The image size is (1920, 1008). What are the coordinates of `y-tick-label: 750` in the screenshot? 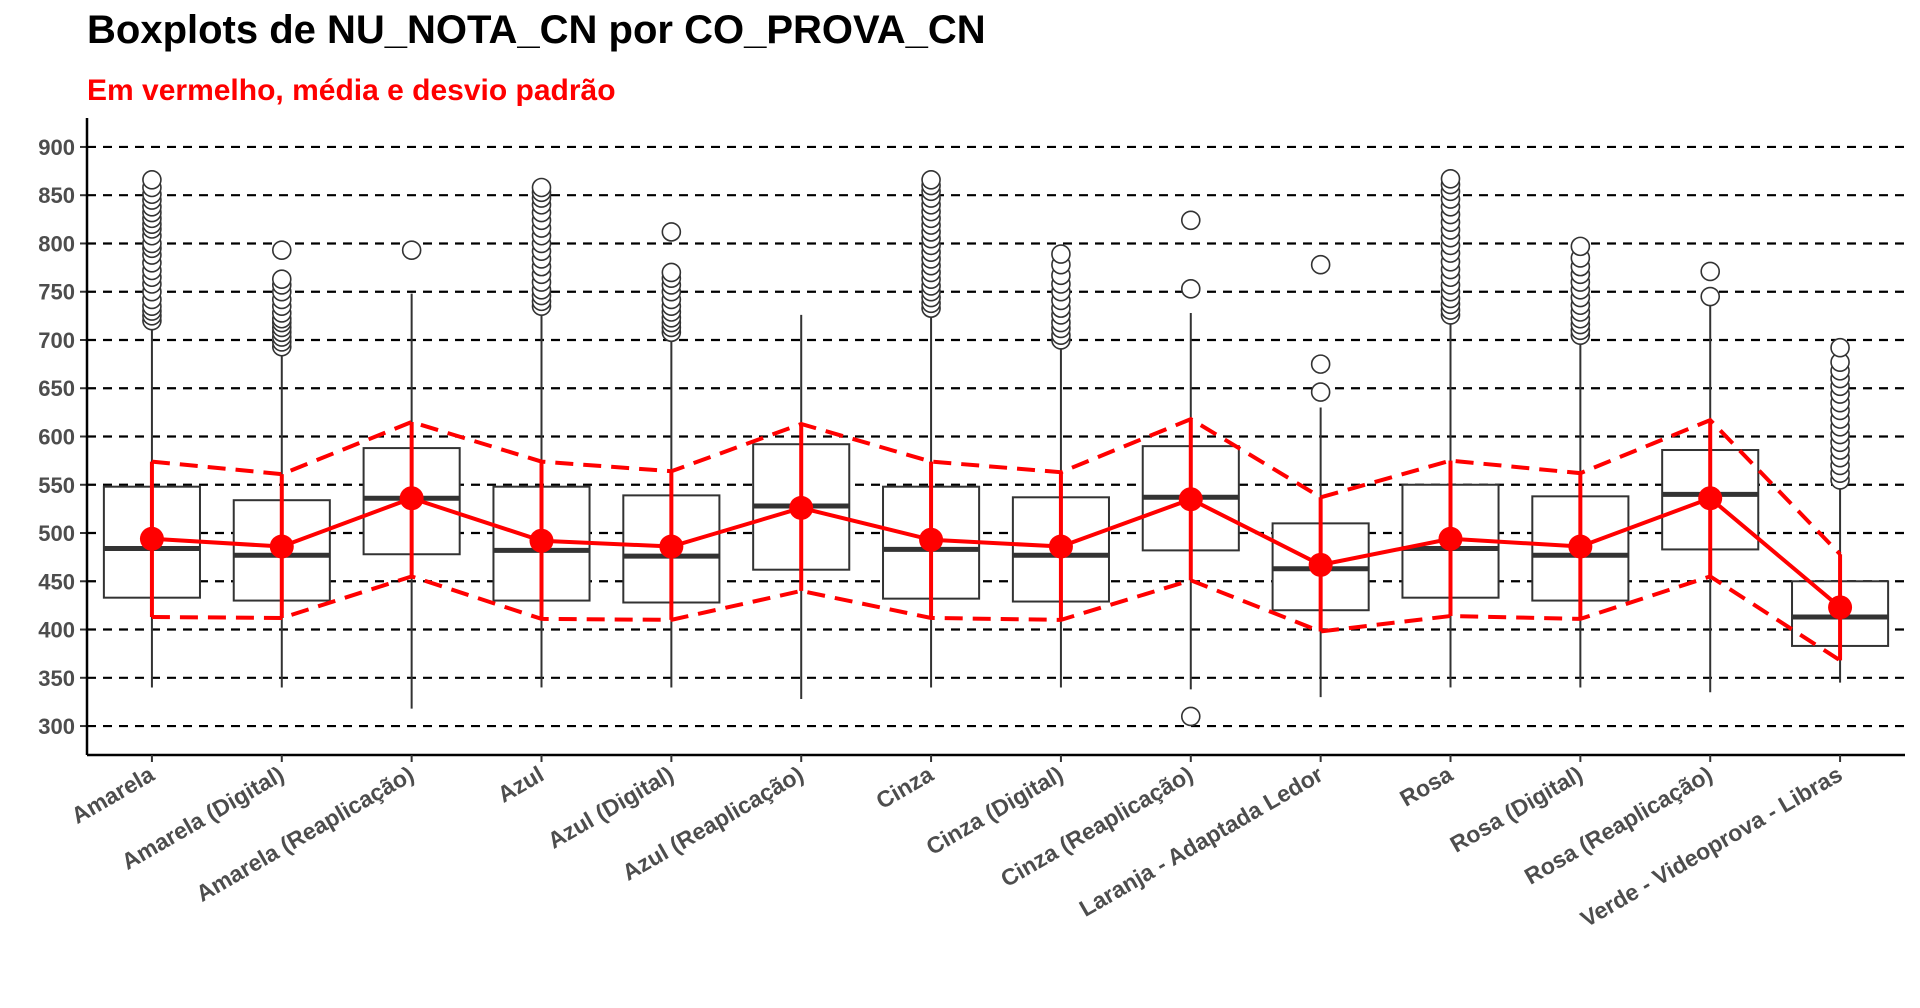 It's located at (56, 292).